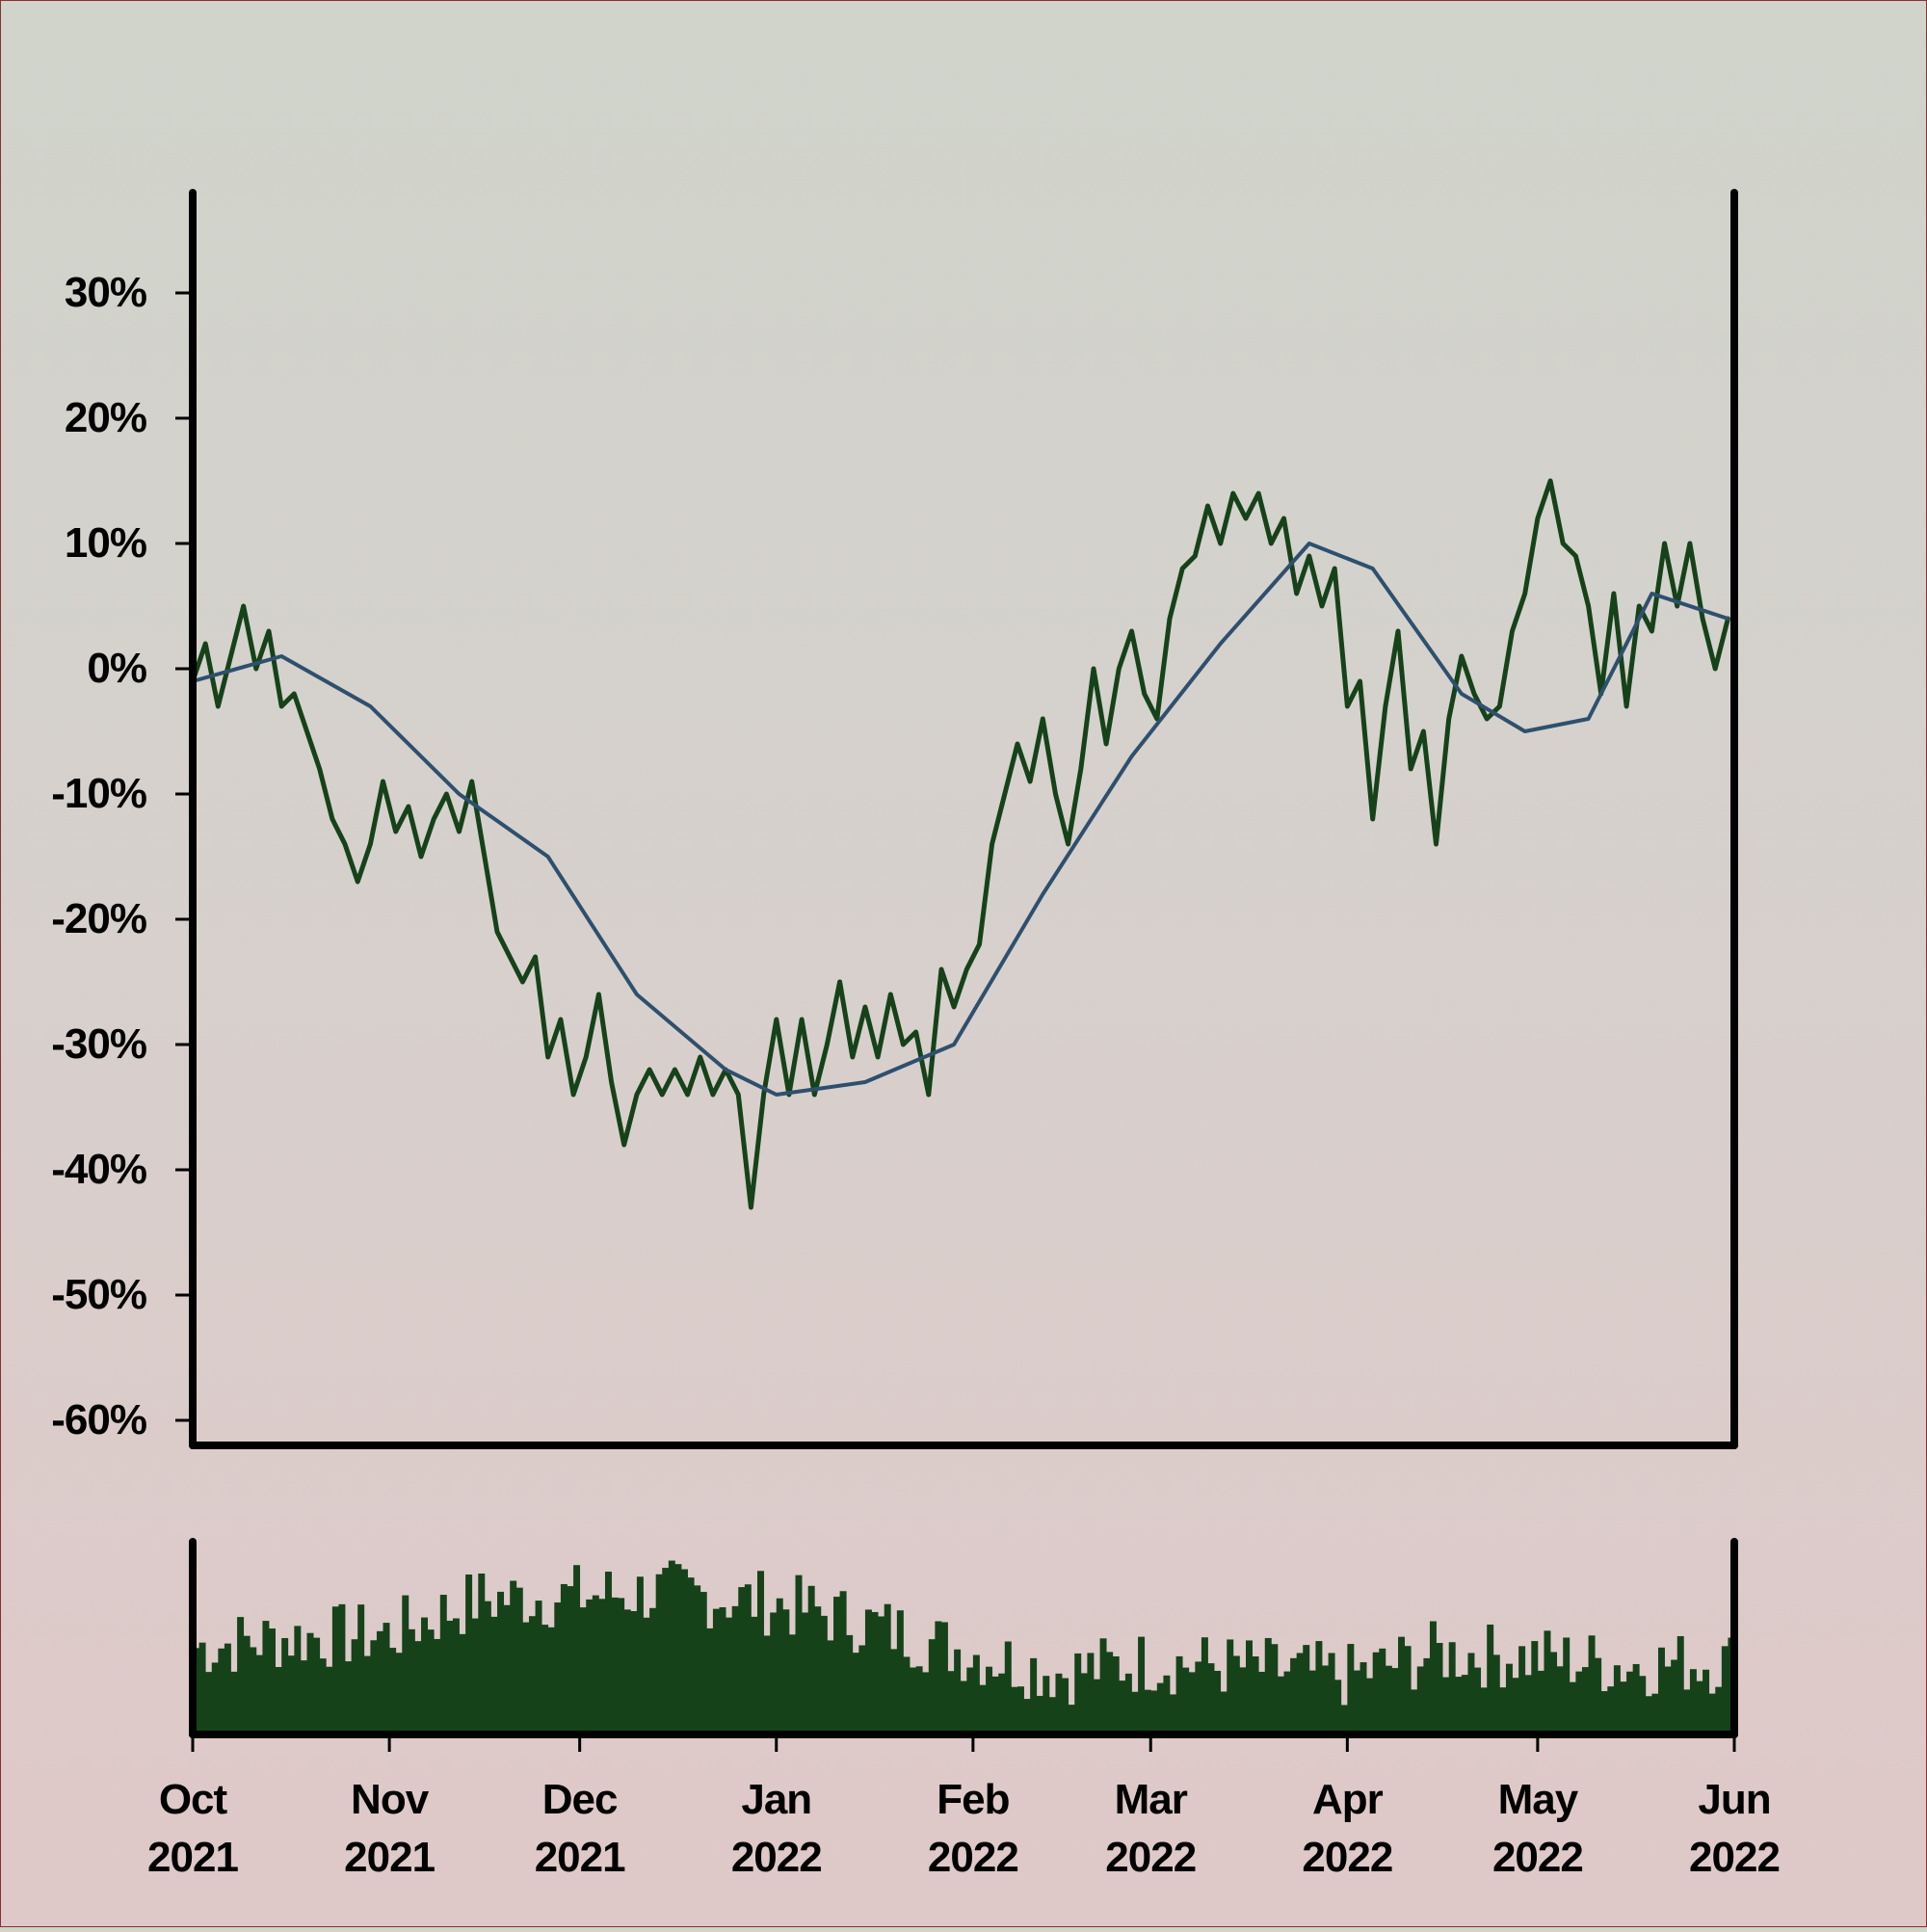  I want to click on x-tick-label-year: 2021, so click(192, 1857).